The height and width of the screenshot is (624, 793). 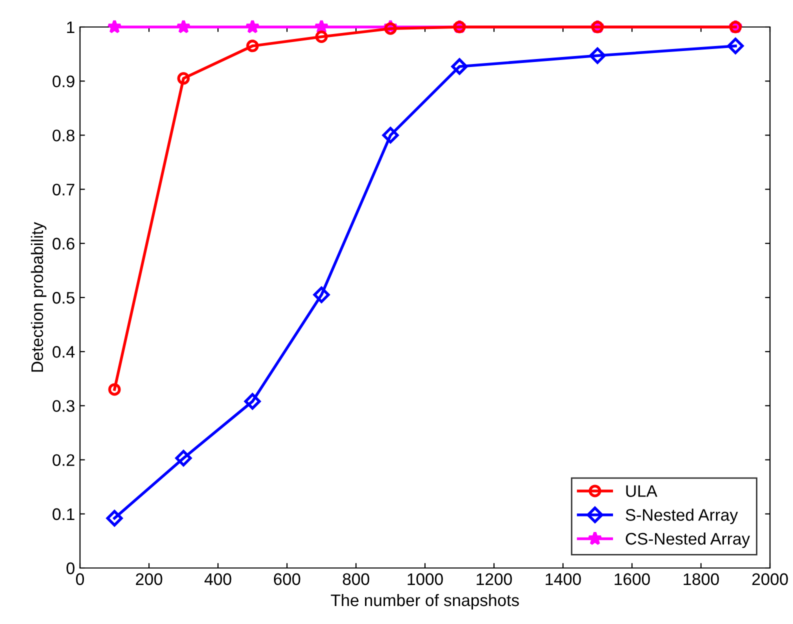 I want to click on y-tick-label: 0.6, so click(x=63, y=244).